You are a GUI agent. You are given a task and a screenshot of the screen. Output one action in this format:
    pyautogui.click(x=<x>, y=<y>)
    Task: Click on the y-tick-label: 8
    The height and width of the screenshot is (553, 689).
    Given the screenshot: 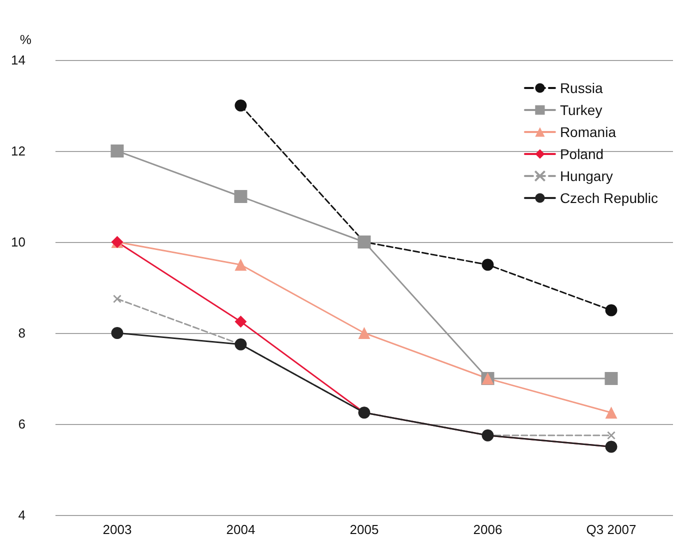 What is the action you would take?
    pyautogui.click(x=22, y=333)
    